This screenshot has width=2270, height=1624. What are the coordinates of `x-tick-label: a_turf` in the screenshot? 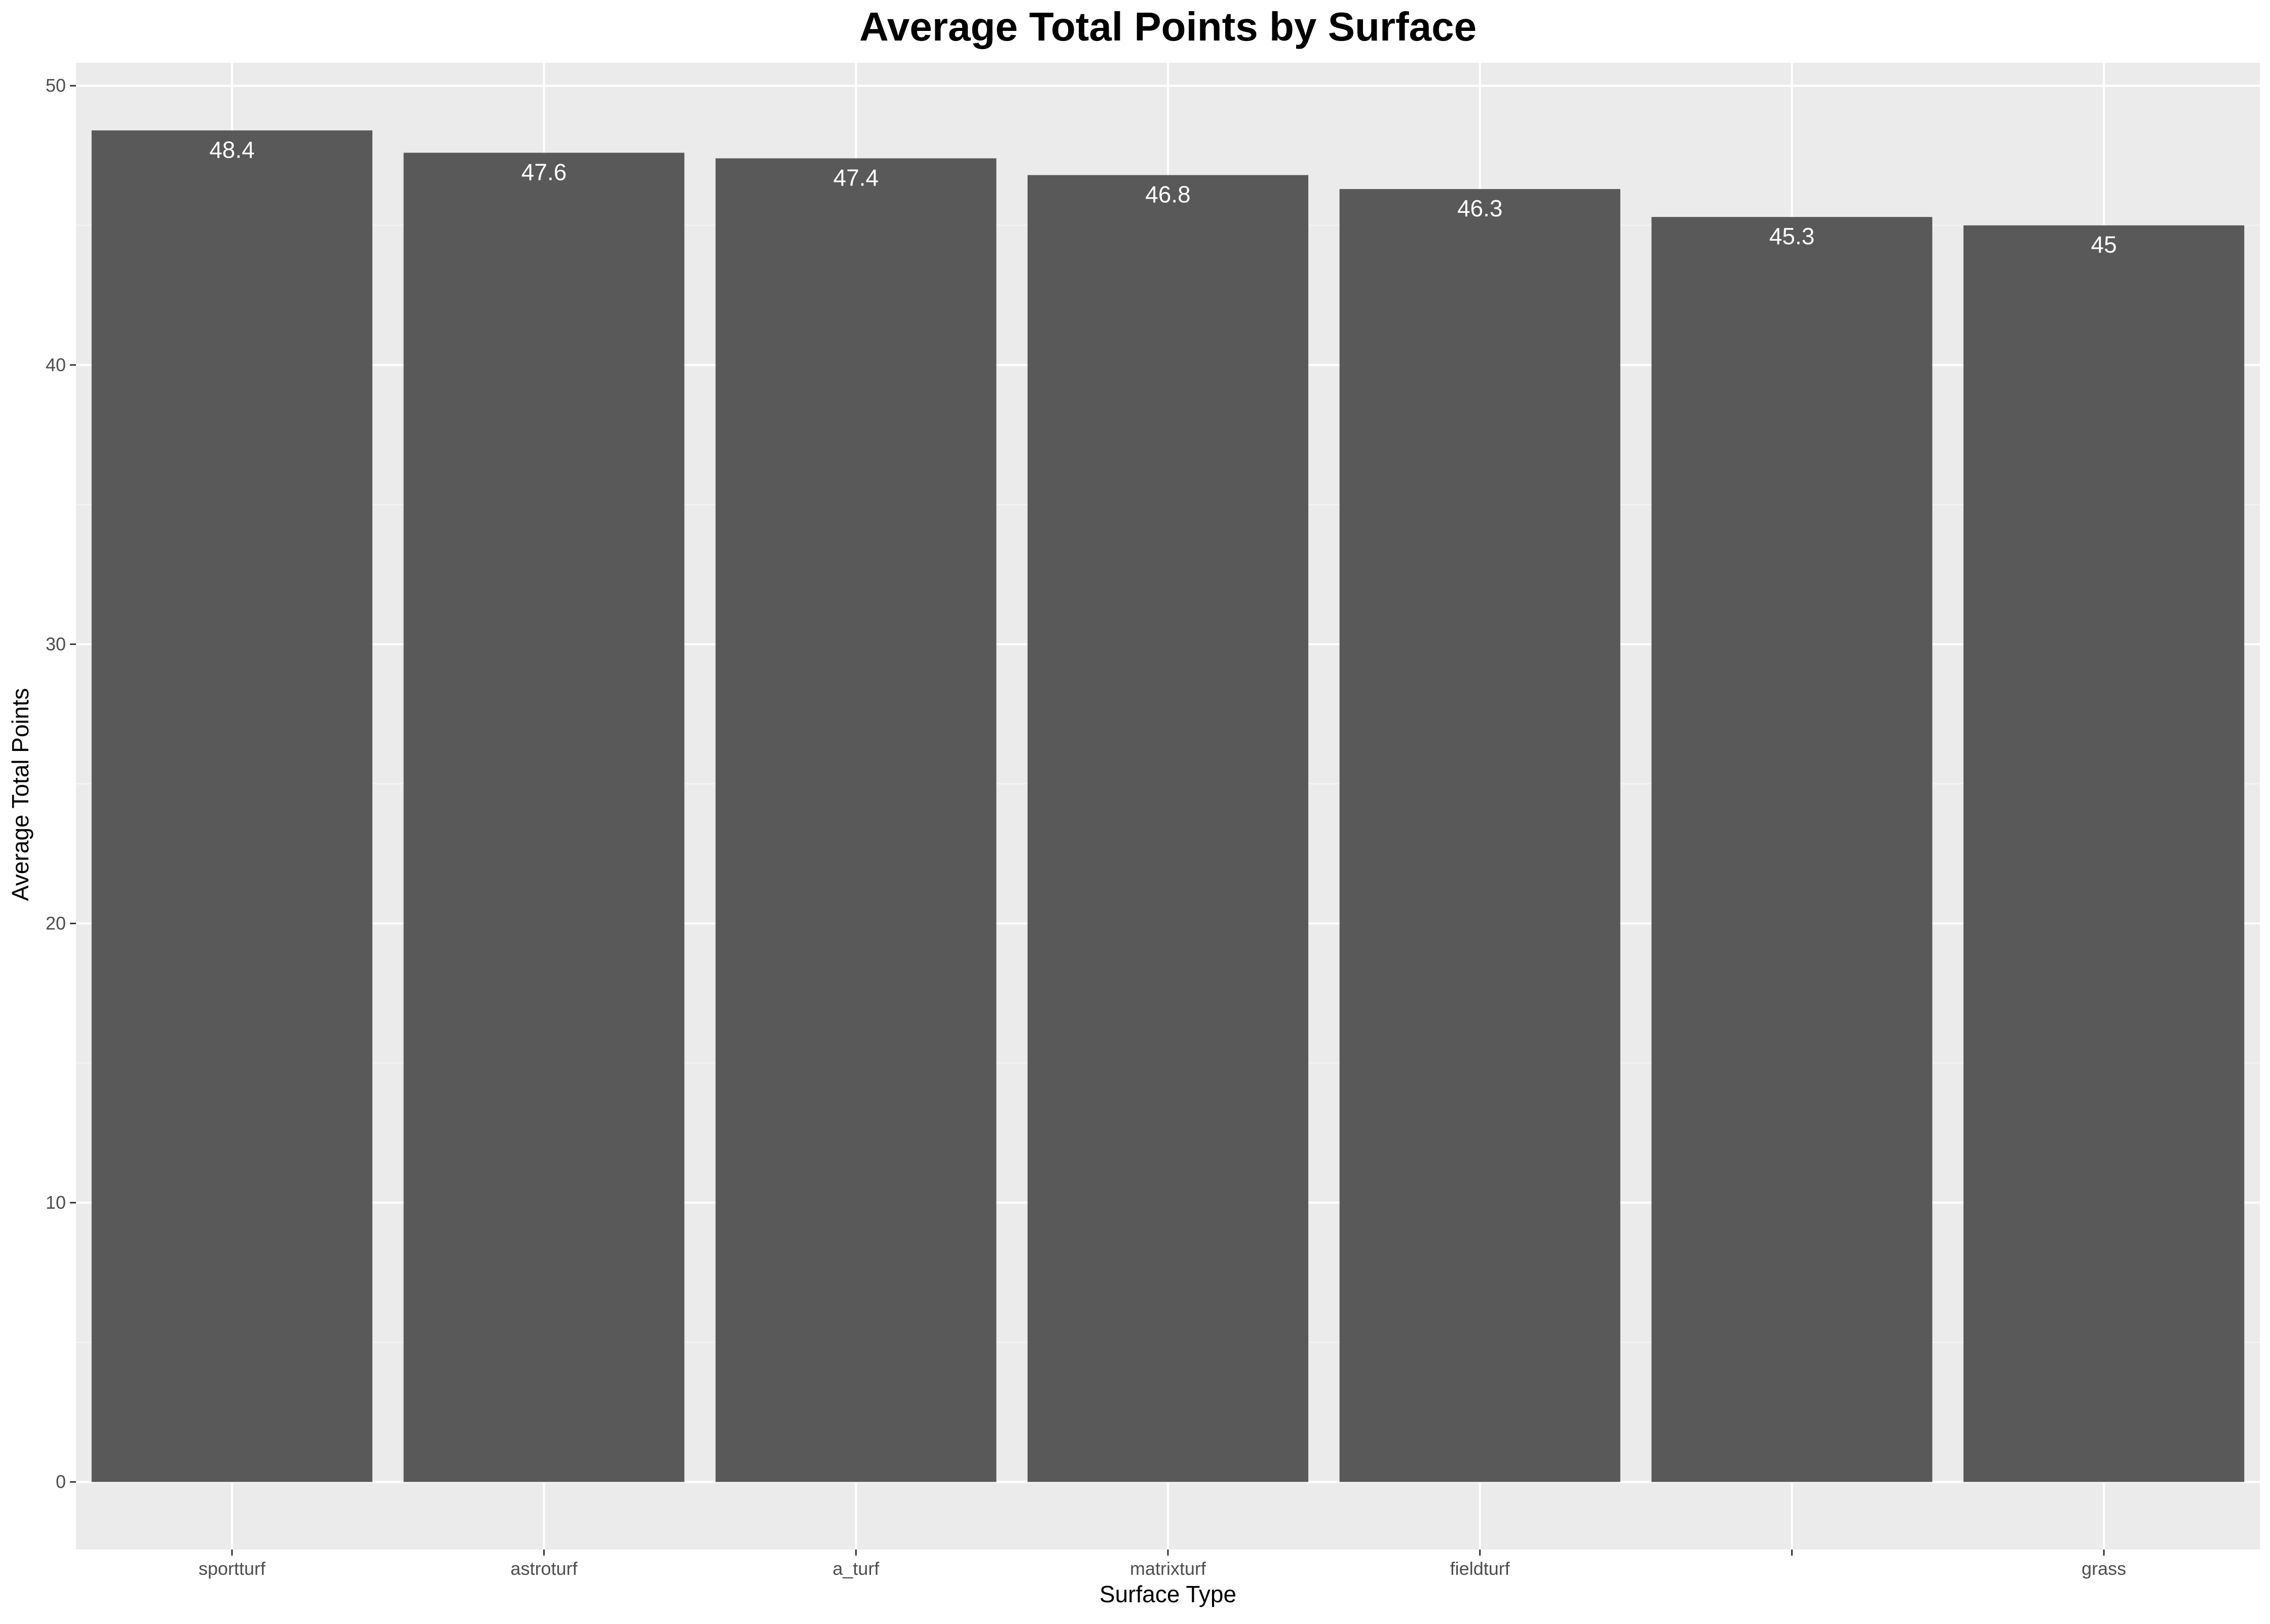 It's located at (857, 1569).